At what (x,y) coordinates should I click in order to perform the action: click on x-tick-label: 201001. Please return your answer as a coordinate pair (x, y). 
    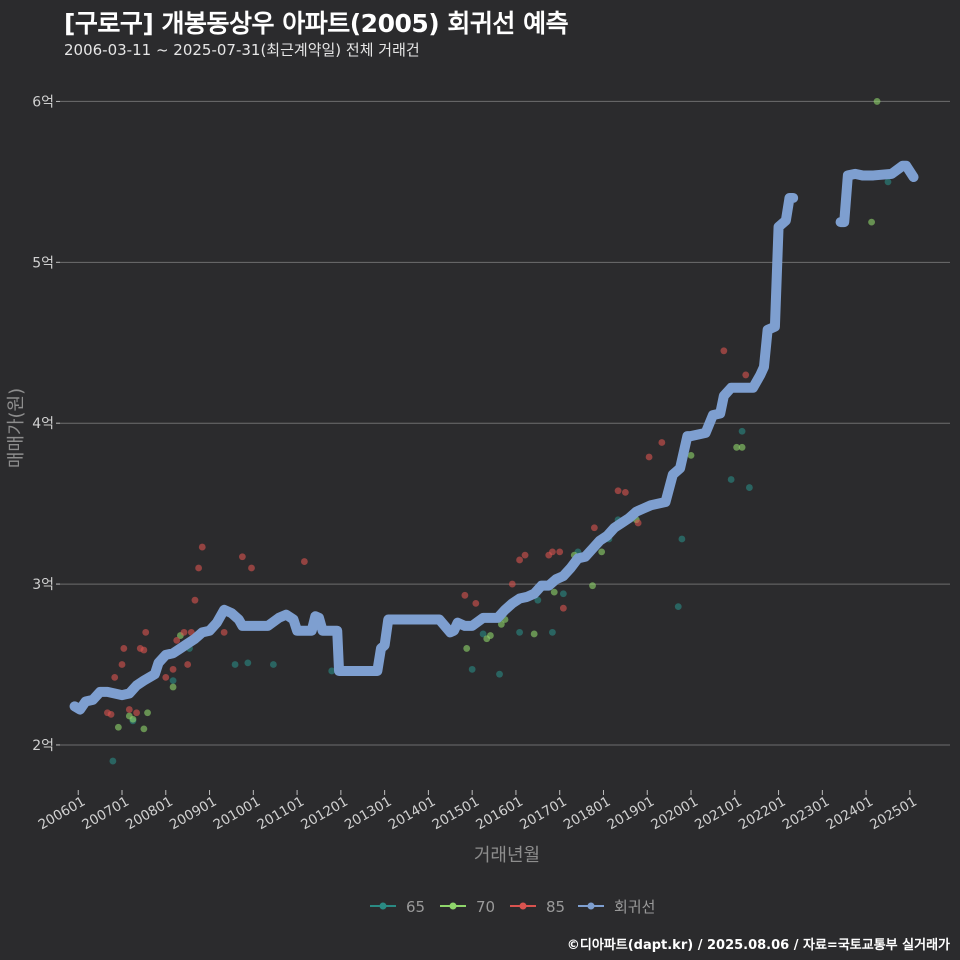
    Looking at the image, I should click on (237, 814).